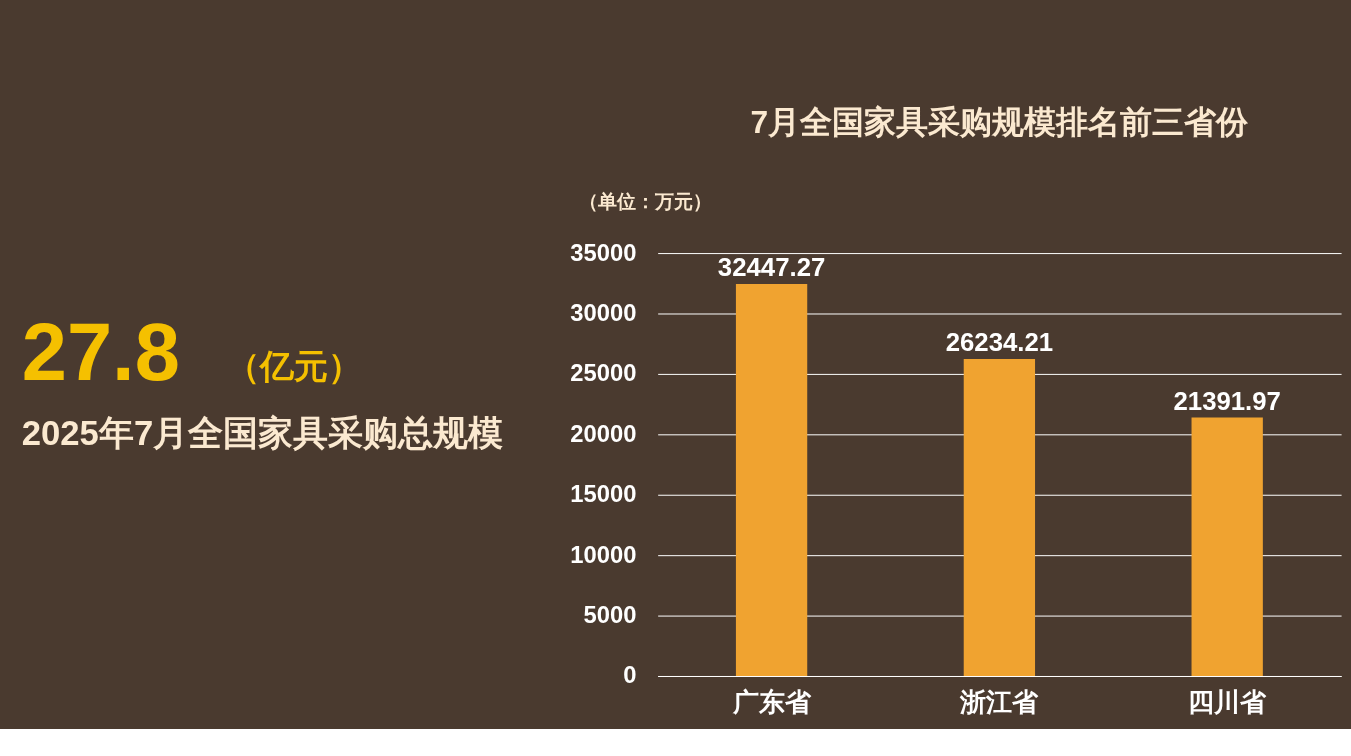 The image size is (1351, 756). What do you see at coordinates (999, 702) in the screenshot?
I see `x-tick-label: 浙江省` at bounding box center [999, 702].